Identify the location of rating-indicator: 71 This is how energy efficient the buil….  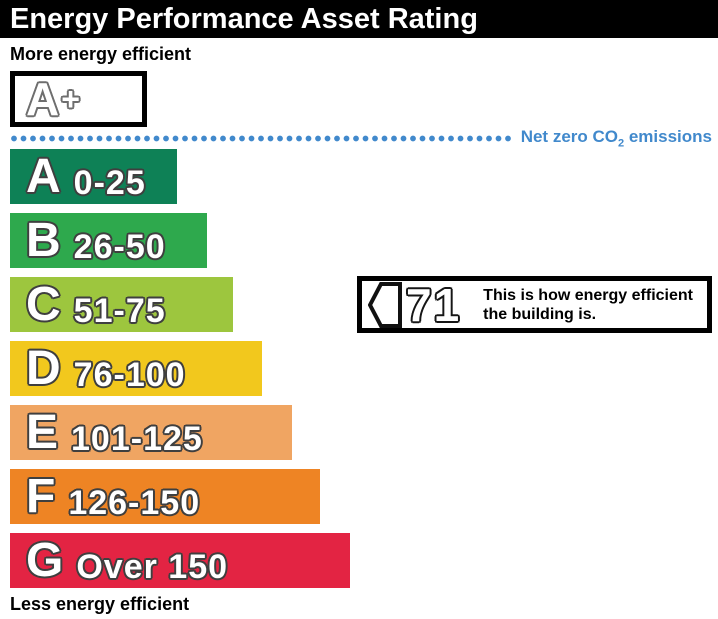
(534, 304).